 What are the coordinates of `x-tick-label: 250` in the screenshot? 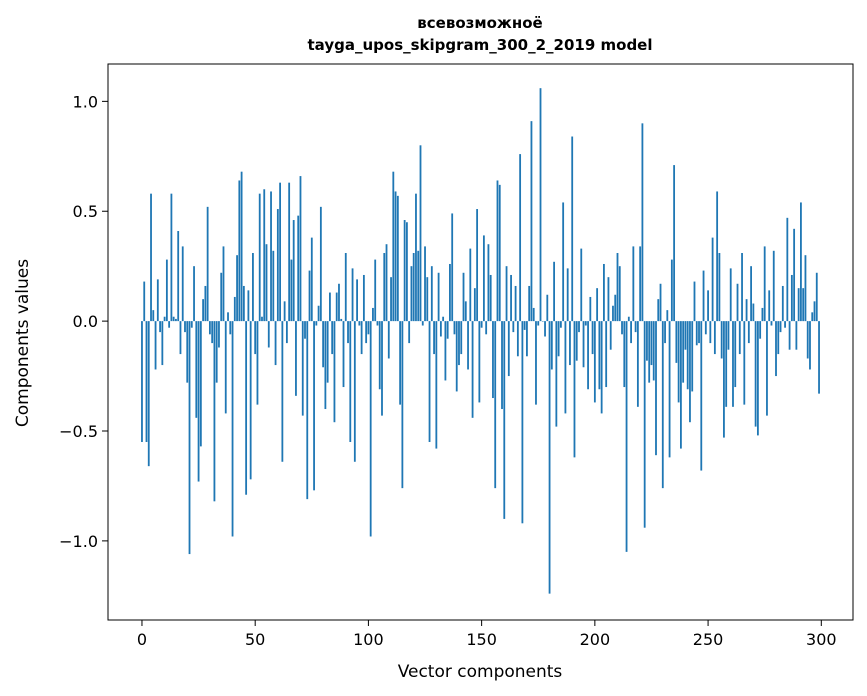 It's located at (708, 639).